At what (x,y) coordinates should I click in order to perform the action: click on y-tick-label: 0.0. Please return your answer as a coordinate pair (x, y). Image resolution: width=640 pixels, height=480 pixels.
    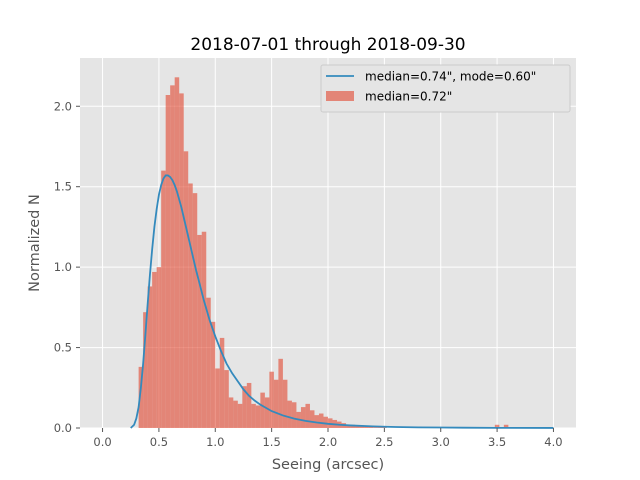
    Looking at the image, I should click on (63, 428).